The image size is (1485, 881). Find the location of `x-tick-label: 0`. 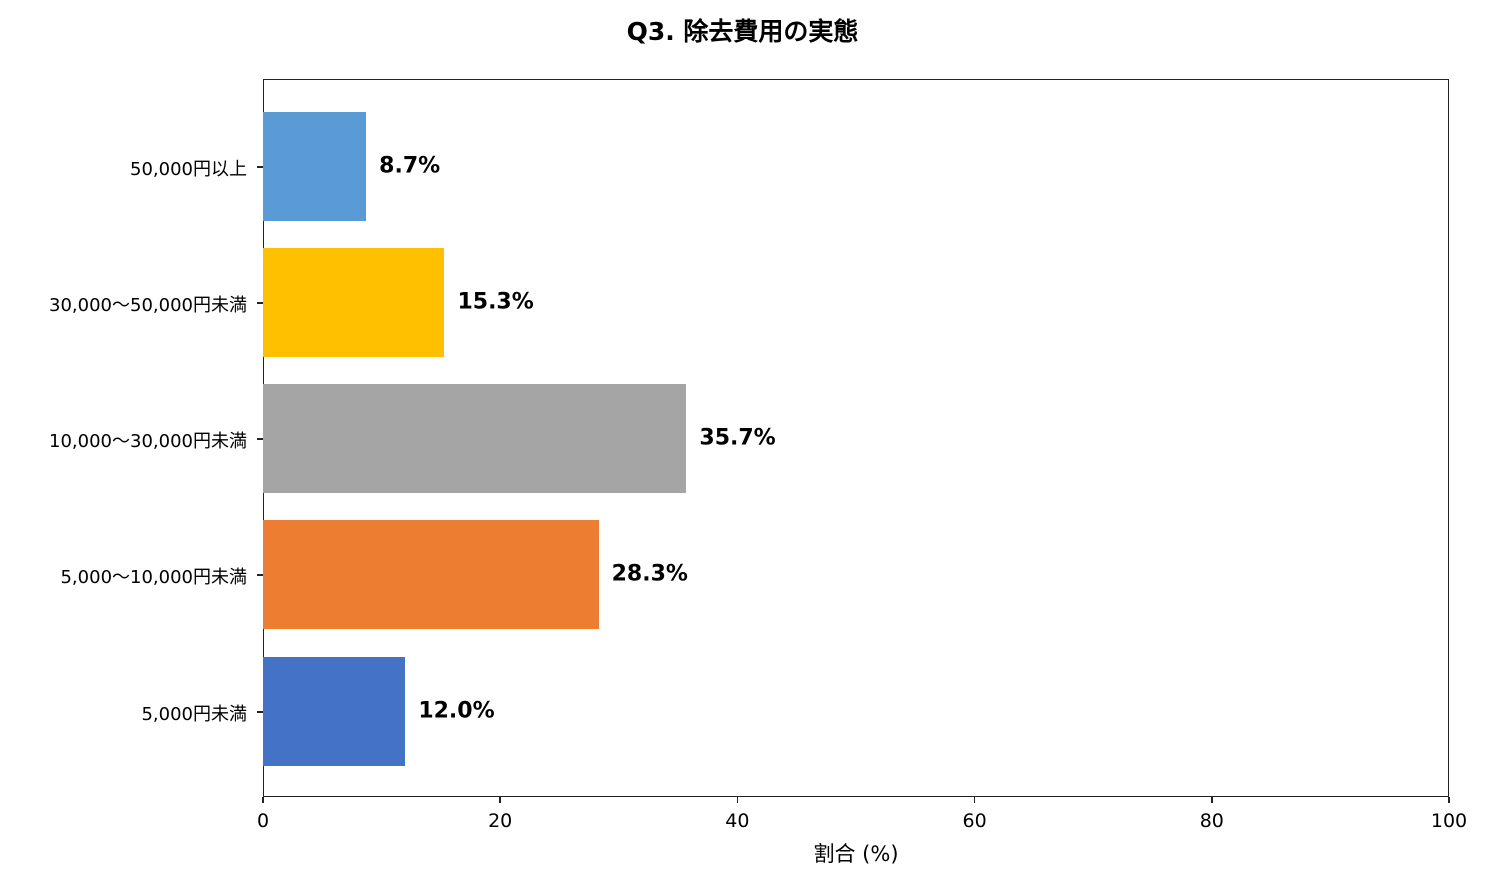

x-tick-label: 0 is located at coordinates (263, 821).